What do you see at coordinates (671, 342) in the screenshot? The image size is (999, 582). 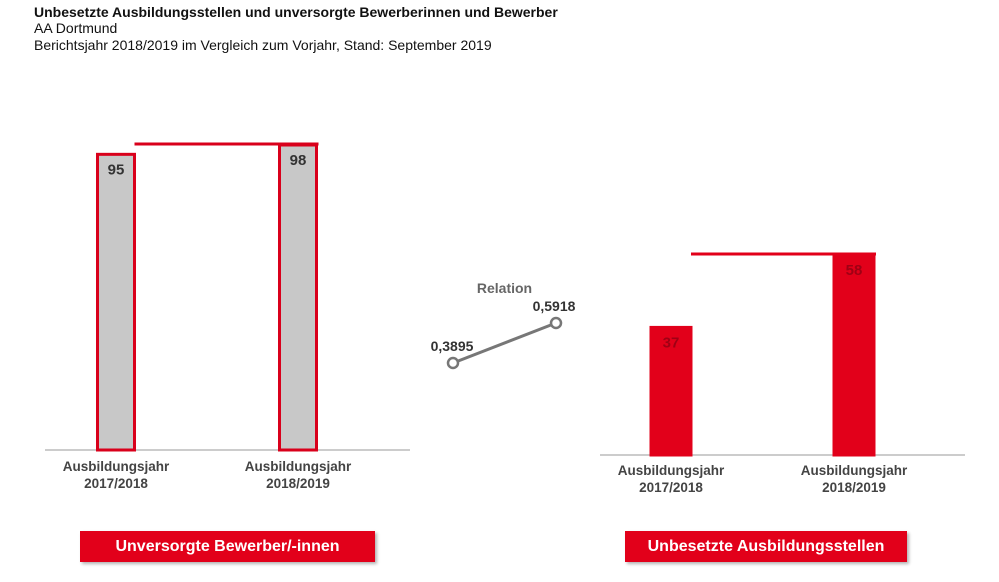 I see `value-label: 37` at bounding box center [671, 342].